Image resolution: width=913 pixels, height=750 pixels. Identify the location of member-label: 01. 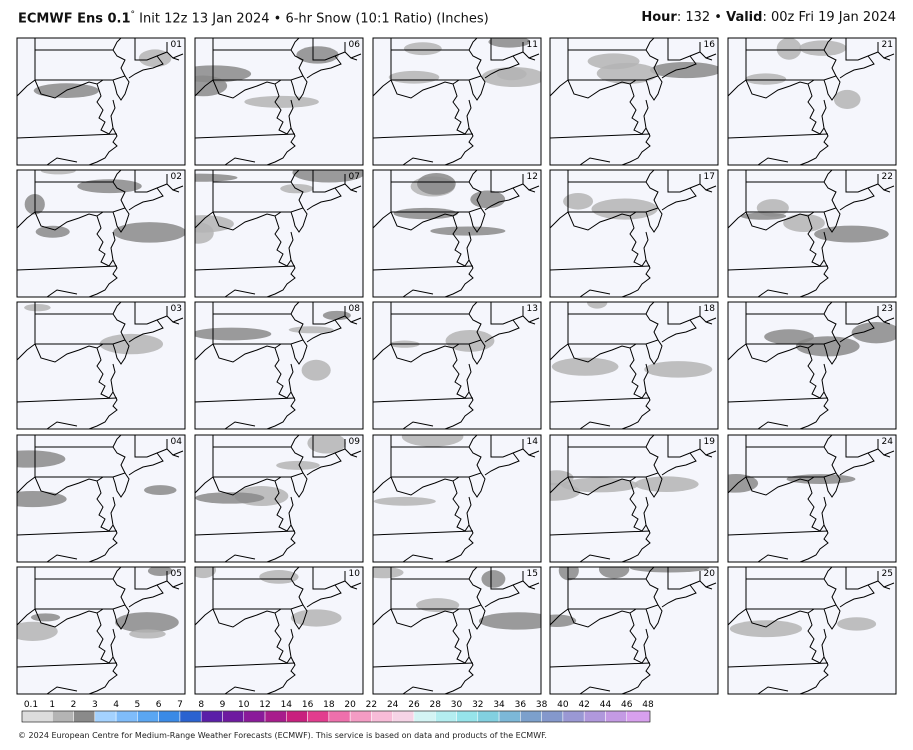
(176, 45).